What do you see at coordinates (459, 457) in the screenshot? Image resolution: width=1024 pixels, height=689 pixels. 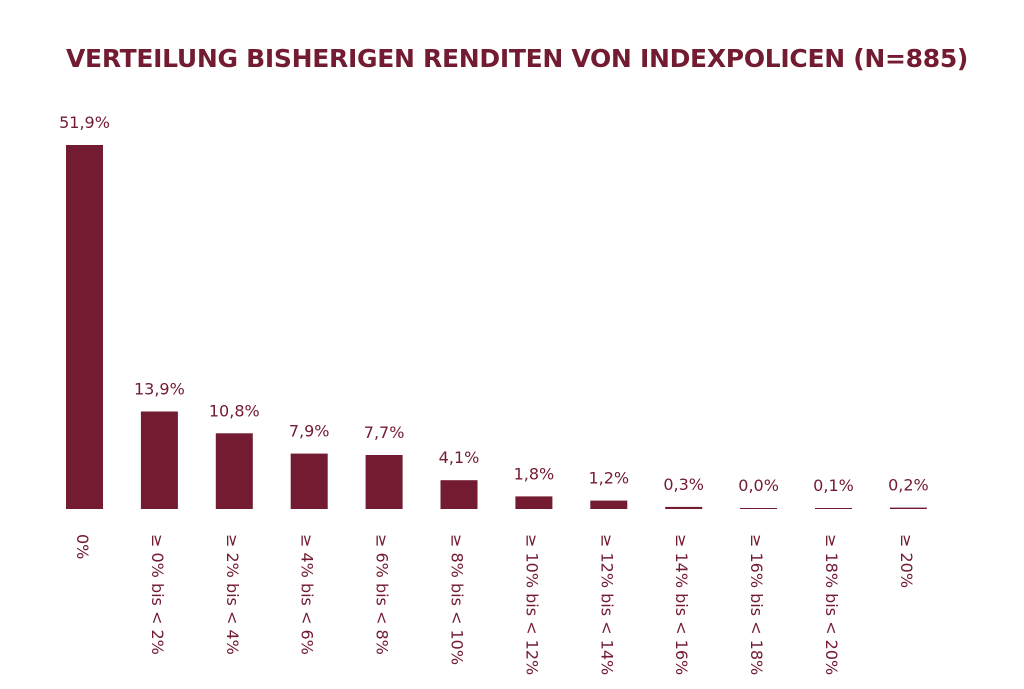 I see `value-label-5: 4,1%` at bounding box center [459, 457].